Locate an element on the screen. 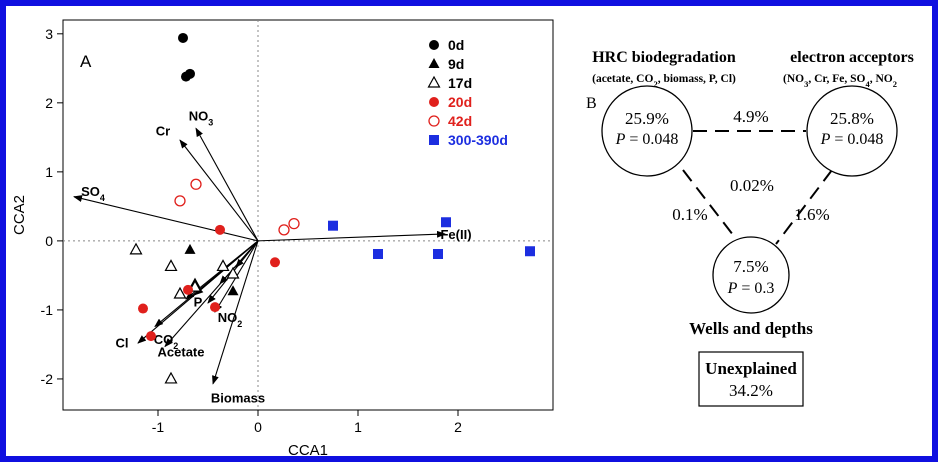  legend-marker-0d is located at coordinates (434, 45).